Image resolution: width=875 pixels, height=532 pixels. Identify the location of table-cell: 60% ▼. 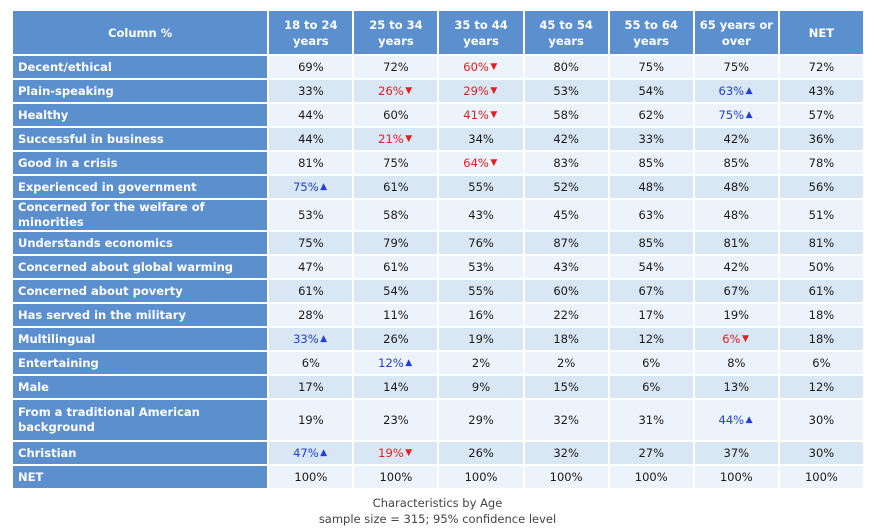
(481, 68).